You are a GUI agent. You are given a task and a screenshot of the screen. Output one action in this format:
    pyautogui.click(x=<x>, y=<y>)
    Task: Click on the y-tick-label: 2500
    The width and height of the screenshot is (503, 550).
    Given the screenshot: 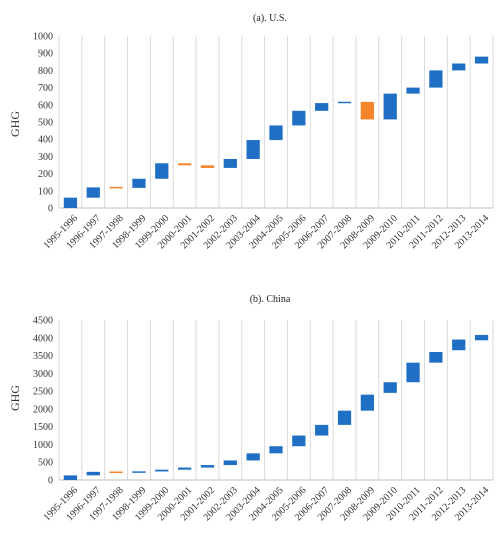 What is the action you would take?
    pyautogui.click(x=43, y=392)
    